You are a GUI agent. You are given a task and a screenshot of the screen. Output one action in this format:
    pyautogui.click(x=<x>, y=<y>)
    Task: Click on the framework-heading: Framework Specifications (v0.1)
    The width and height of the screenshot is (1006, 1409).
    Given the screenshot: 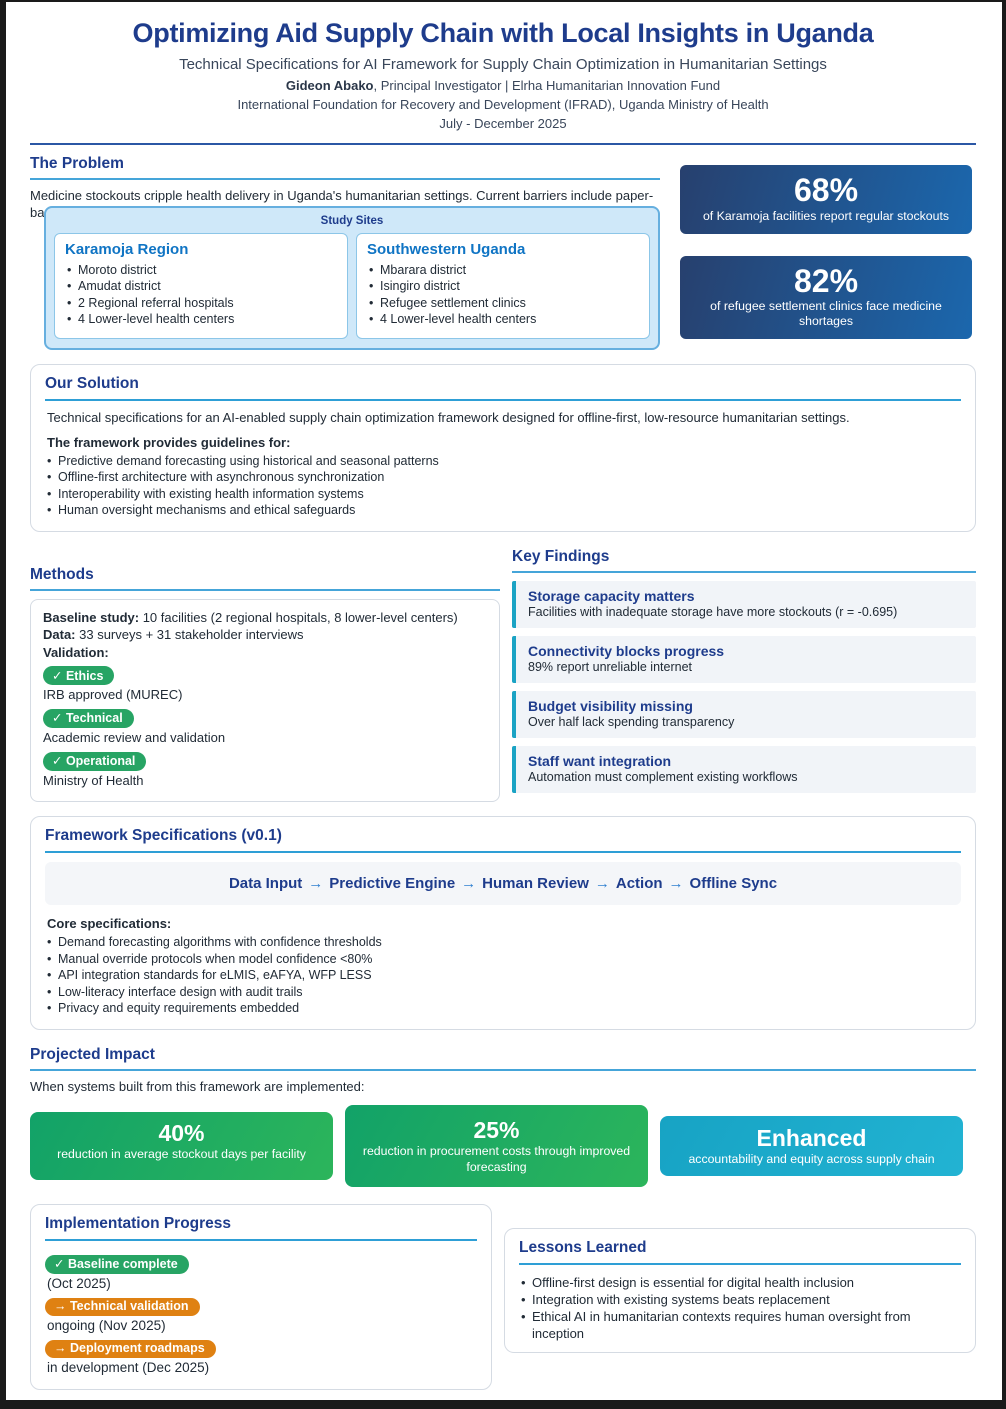 What is the action you would take?
    pyautogui.click(x=163, y=836)
    